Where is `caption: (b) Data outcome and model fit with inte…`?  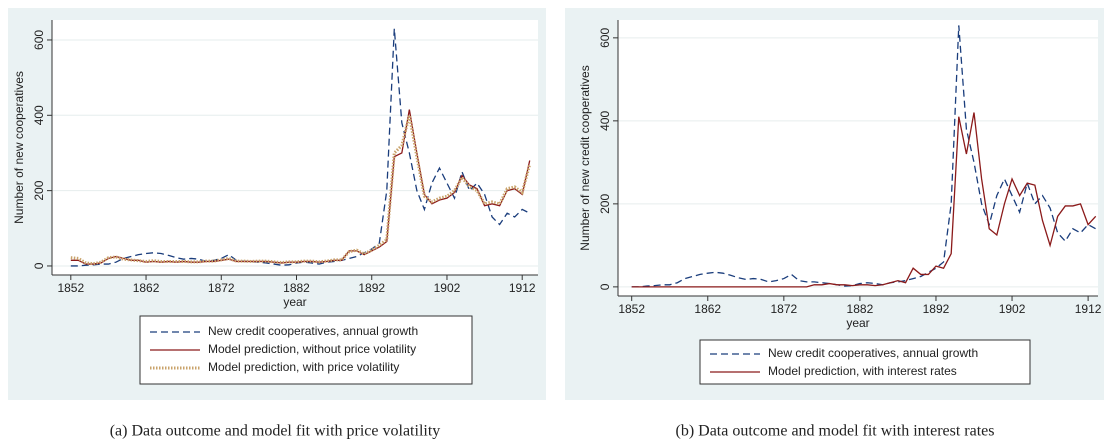 caption: (b) Data outcome and model fit with inte… is located at coordinates (834, 431).